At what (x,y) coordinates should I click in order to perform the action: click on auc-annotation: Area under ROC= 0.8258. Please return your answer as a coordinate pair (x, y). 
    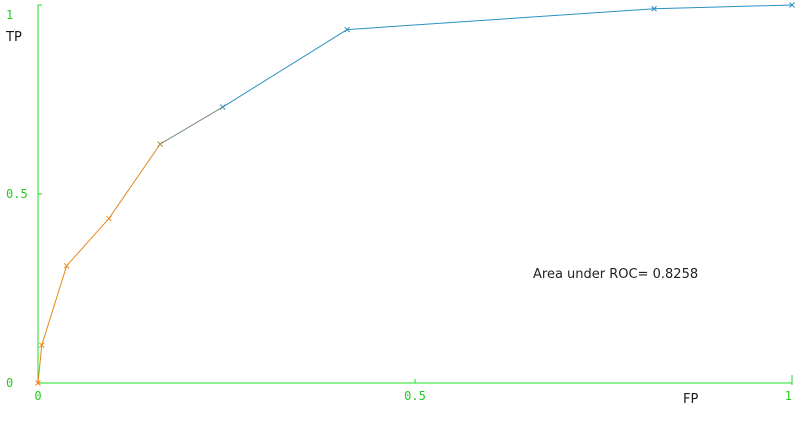
    Looking at the image, I should click on (615, 274).